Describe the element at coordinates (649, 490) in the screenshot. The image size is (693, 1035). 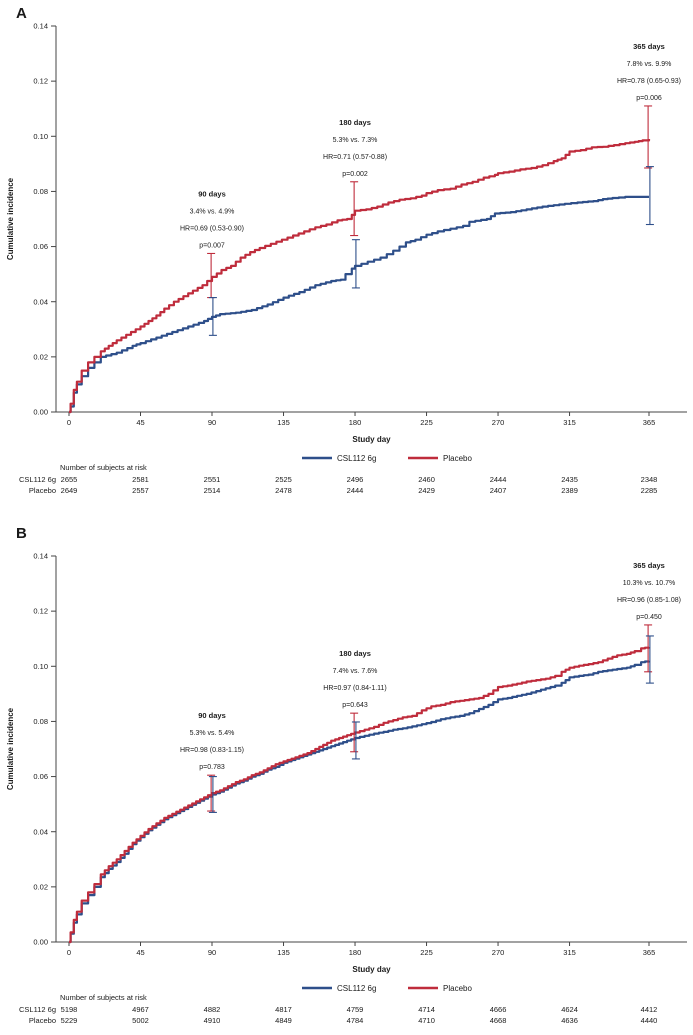
I see `risk-value: 2285` at that location.